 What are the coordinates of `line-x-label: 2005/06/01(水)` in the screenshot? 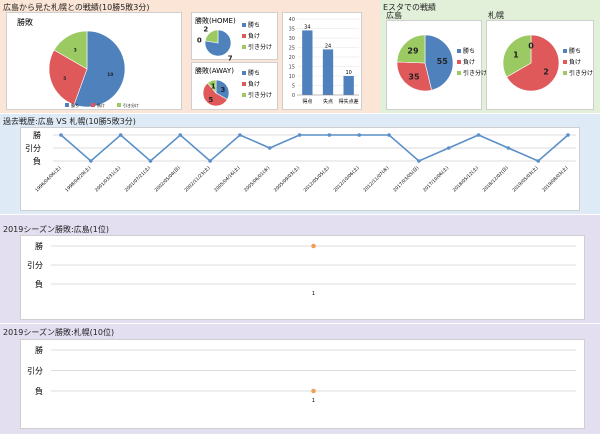 It's located at (256, 178).